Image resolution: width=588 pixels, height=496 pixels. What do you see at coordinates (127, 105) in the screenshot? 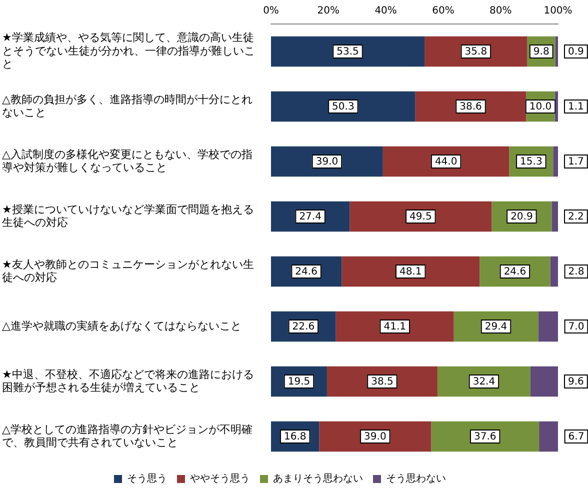
I see `y-tick-label: △教師の負担が多く、進路指導の時間が十分にとれないこと` at bounding box center [127, 105].